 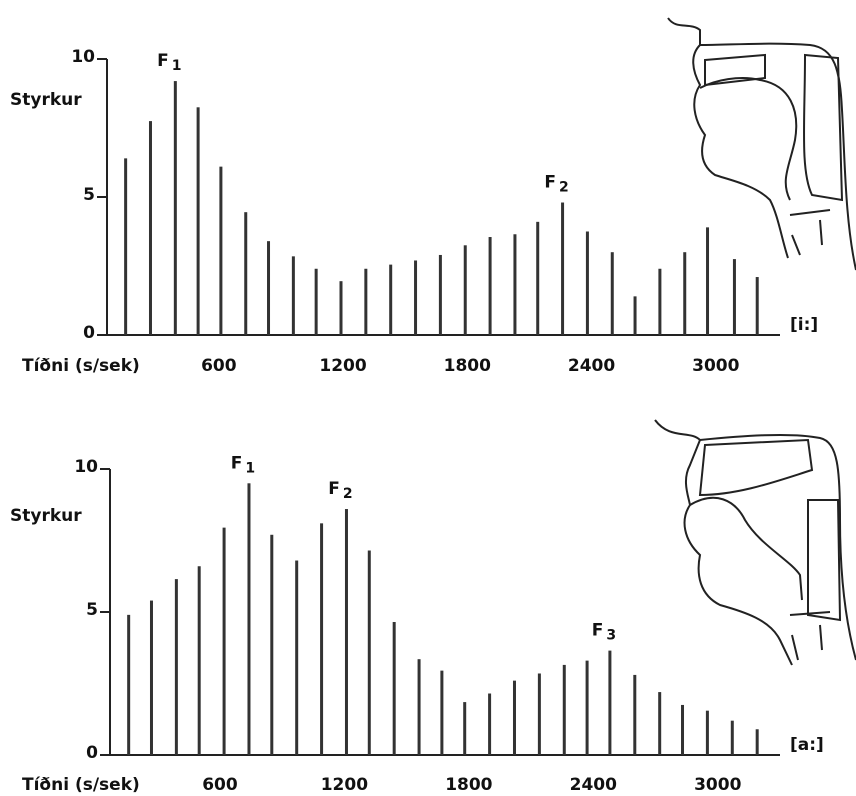 I want to click on vowel-label: [a:], so click(x=807, y=745).